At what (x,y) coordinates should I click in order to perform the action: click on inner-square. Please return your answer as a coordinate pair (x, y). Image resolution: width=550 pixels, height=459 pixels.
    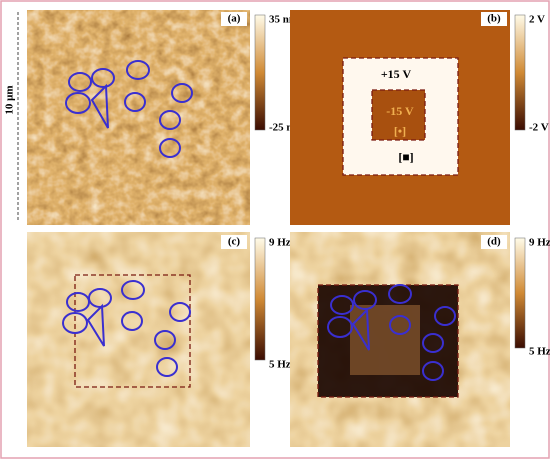
    Looking at the image, I should click on (398, 115).